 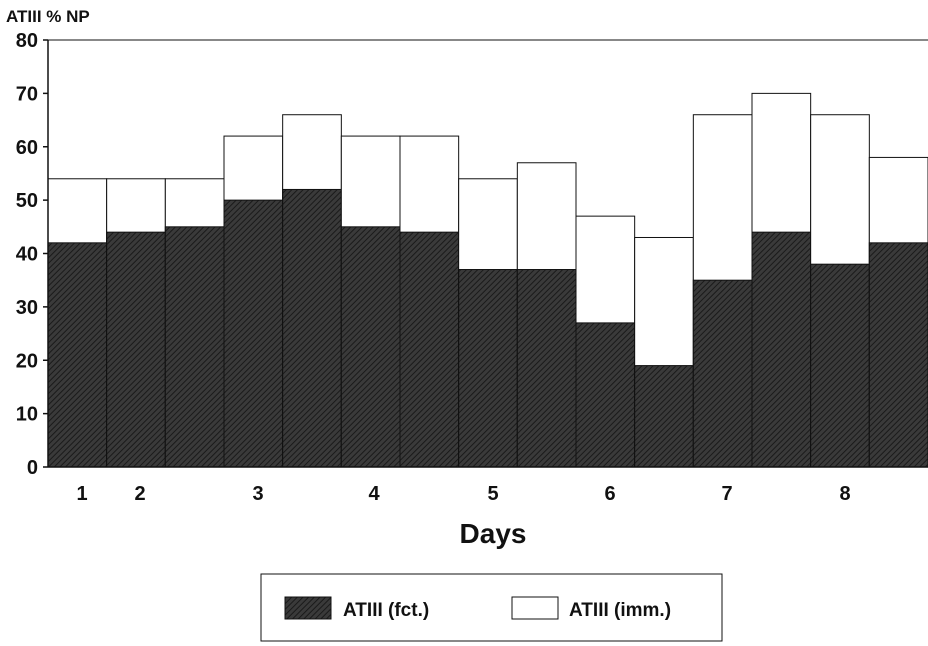 What do you see at coordinates (535, 608) in the screenshot?
I see `legend-swatch-imm` at bounding box center [535, 608].